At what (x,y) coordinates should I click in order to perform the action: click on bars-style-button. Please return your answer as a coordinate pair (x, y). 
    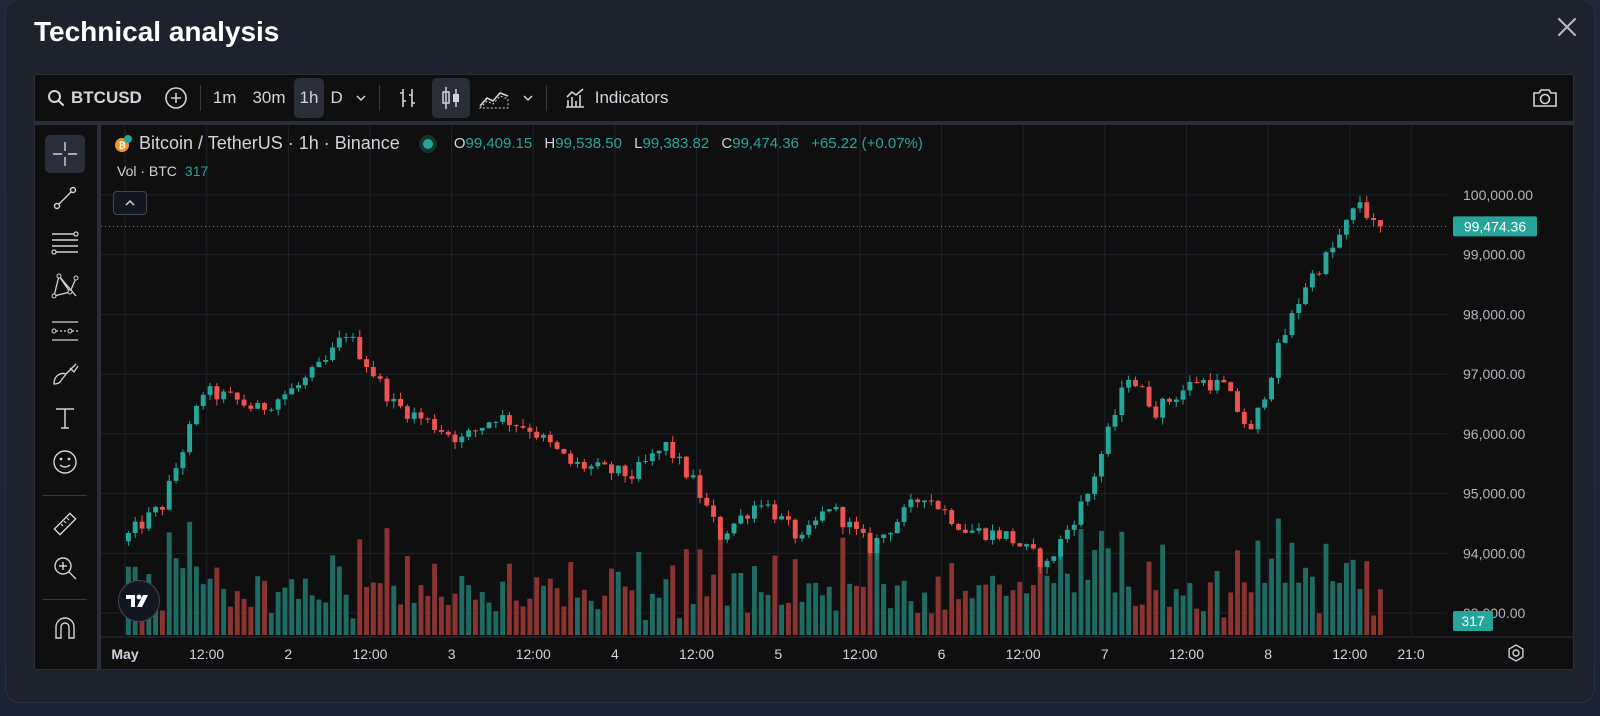
    Looking at the image, I should click on (408, 98).